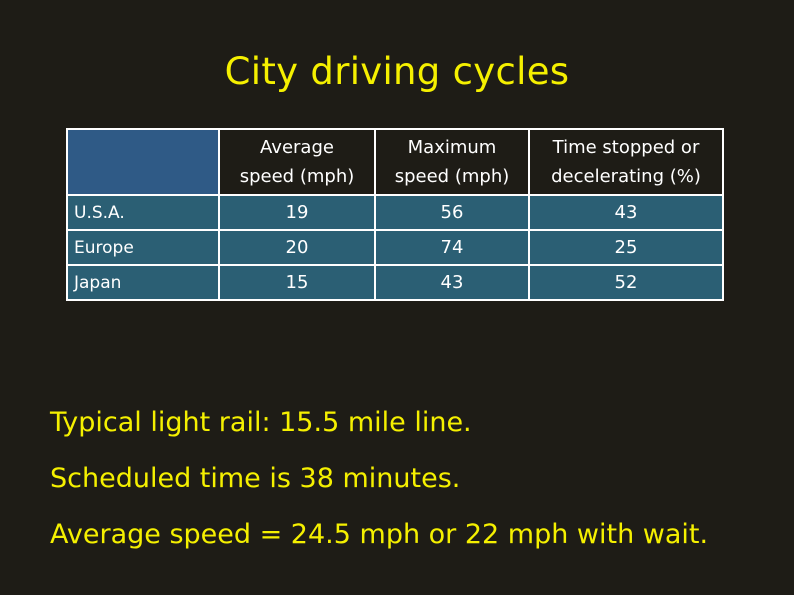 This screenshot has width=794, height=595. I want to click on note-light-rail-line: Typical light rail: 15.5 mile line., so click(261, 422).